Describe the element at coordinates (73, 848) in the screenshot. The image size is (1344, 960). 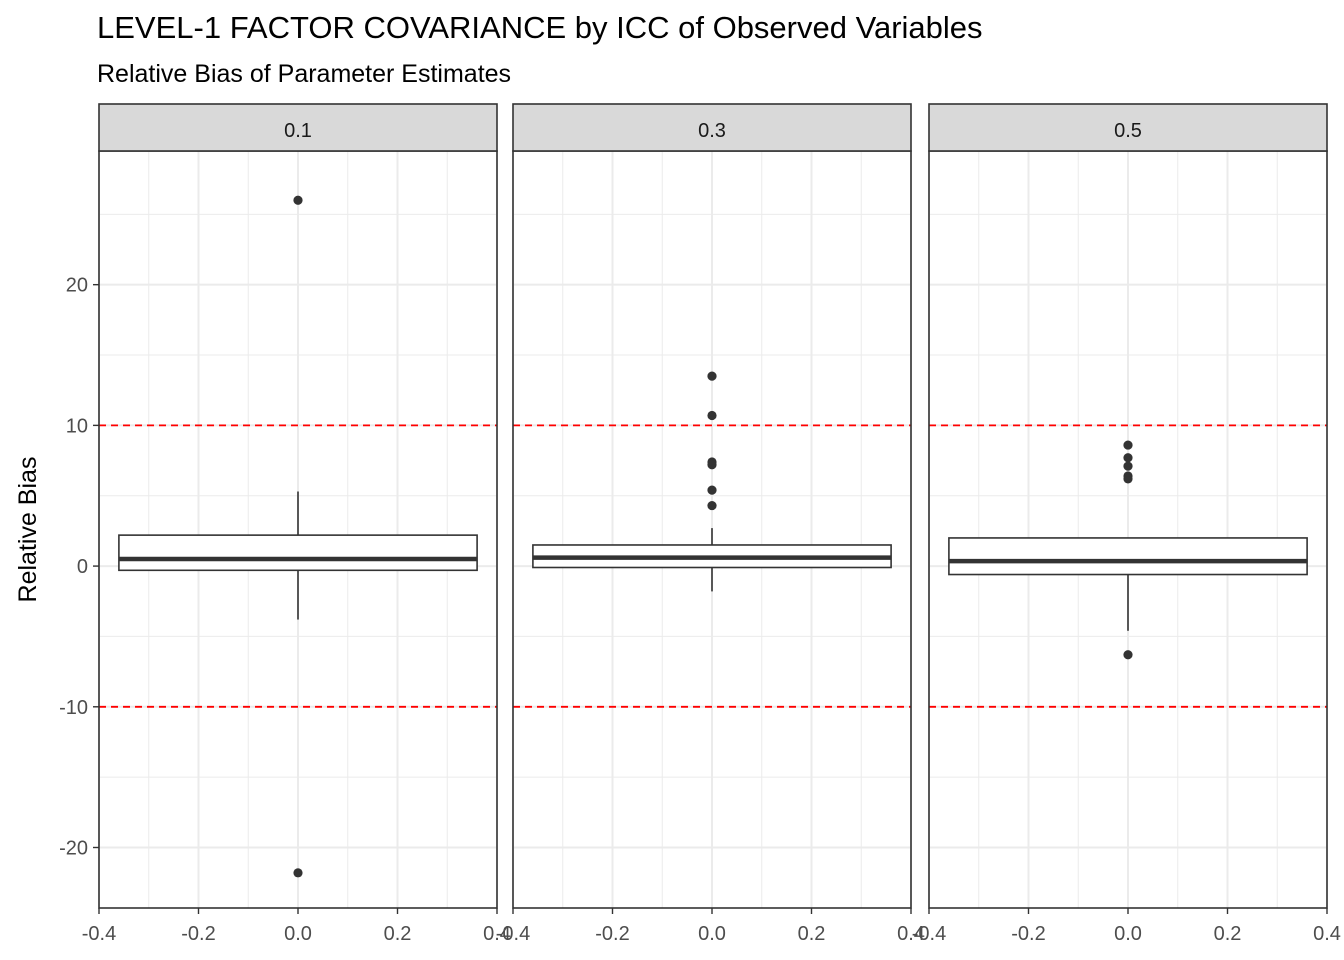
I see `y-tick-label: -20` at that location.